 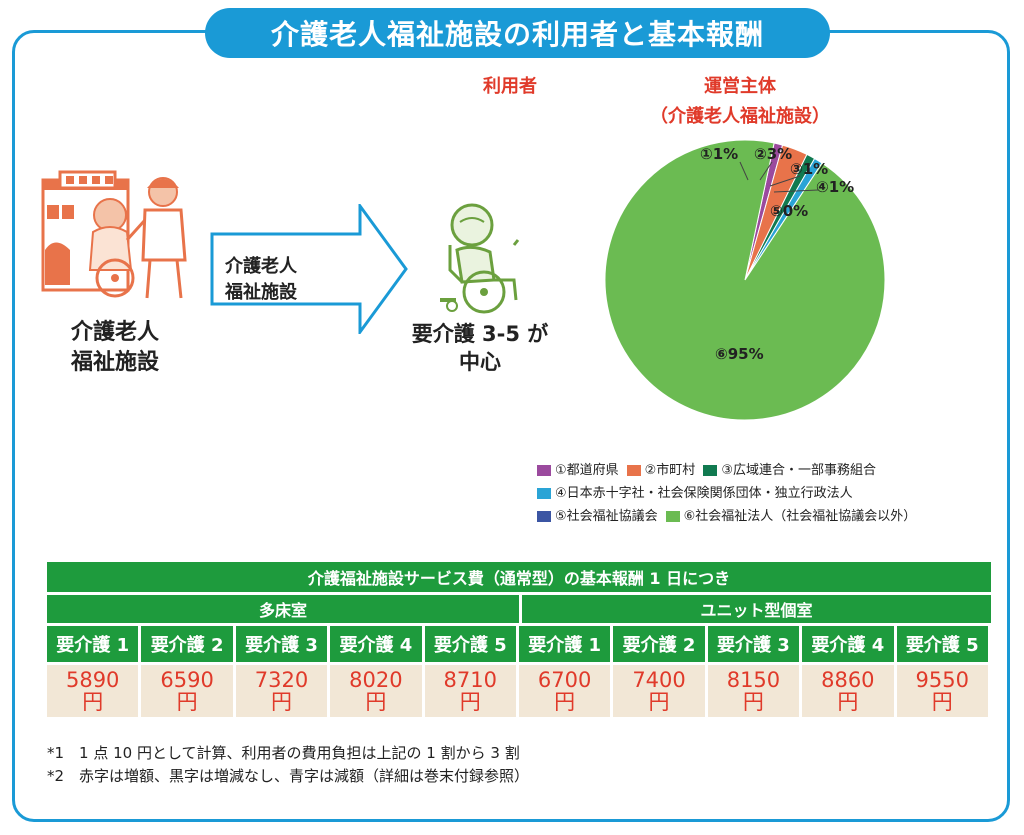 I want to click on operator-heading: 運営主体 （介護老人福祉施設）, so click(x=740, y=102).